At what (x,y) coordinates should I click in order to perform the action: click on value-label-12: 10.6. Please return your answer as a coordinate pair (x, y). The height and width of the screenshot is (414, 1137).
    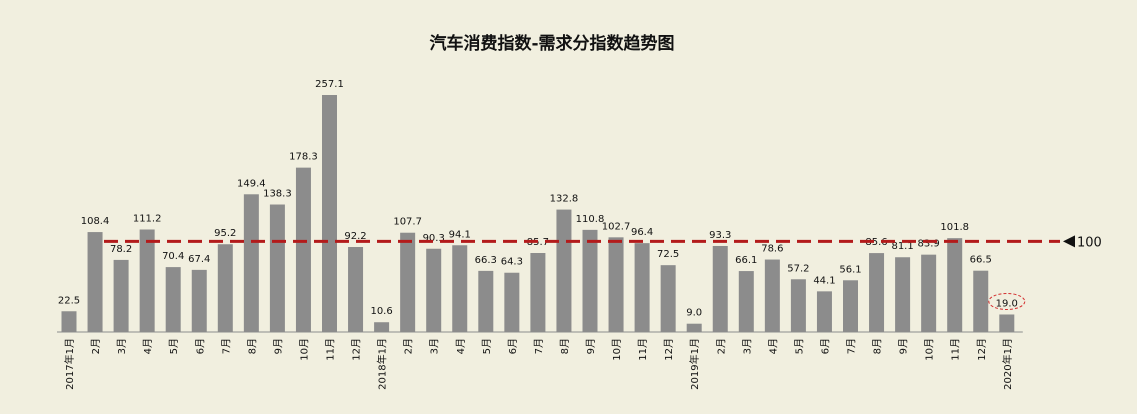
    Looking at the image, I should click on (381, 311).